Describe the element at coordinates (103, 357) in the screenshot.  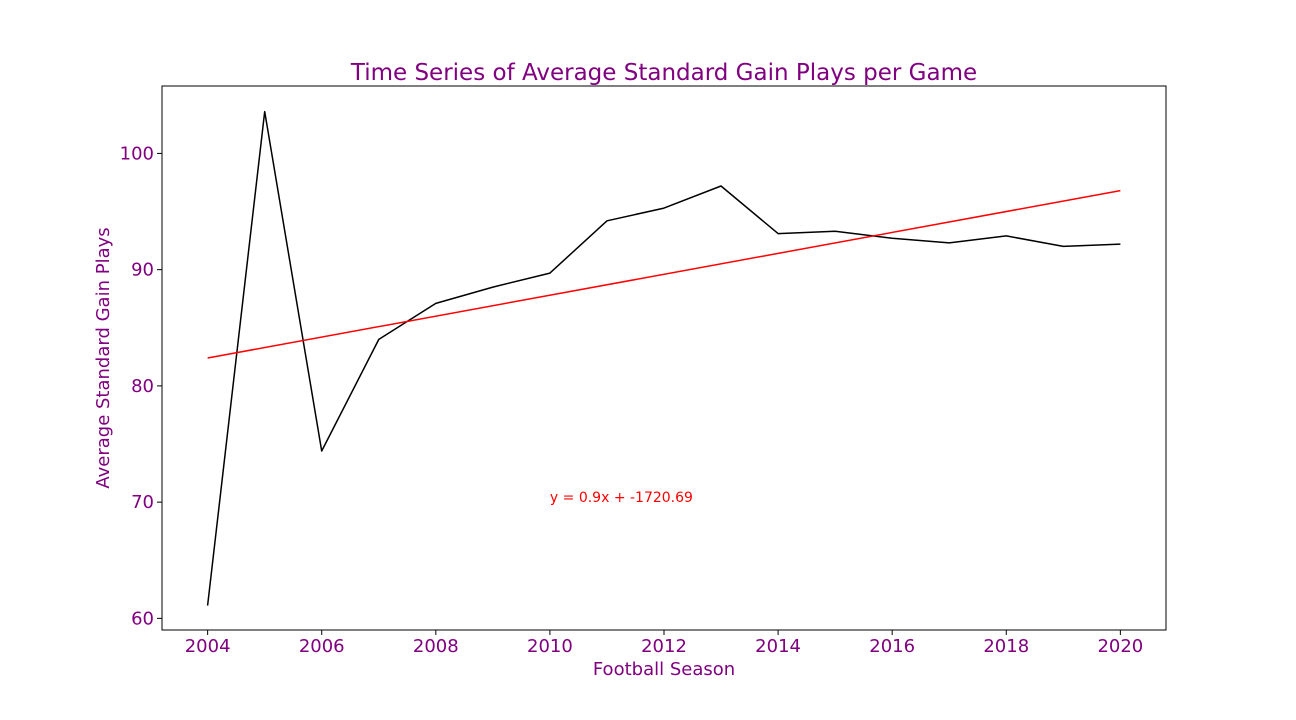
I see `y-axis-label: Average Standard Gain Plays` at that location.